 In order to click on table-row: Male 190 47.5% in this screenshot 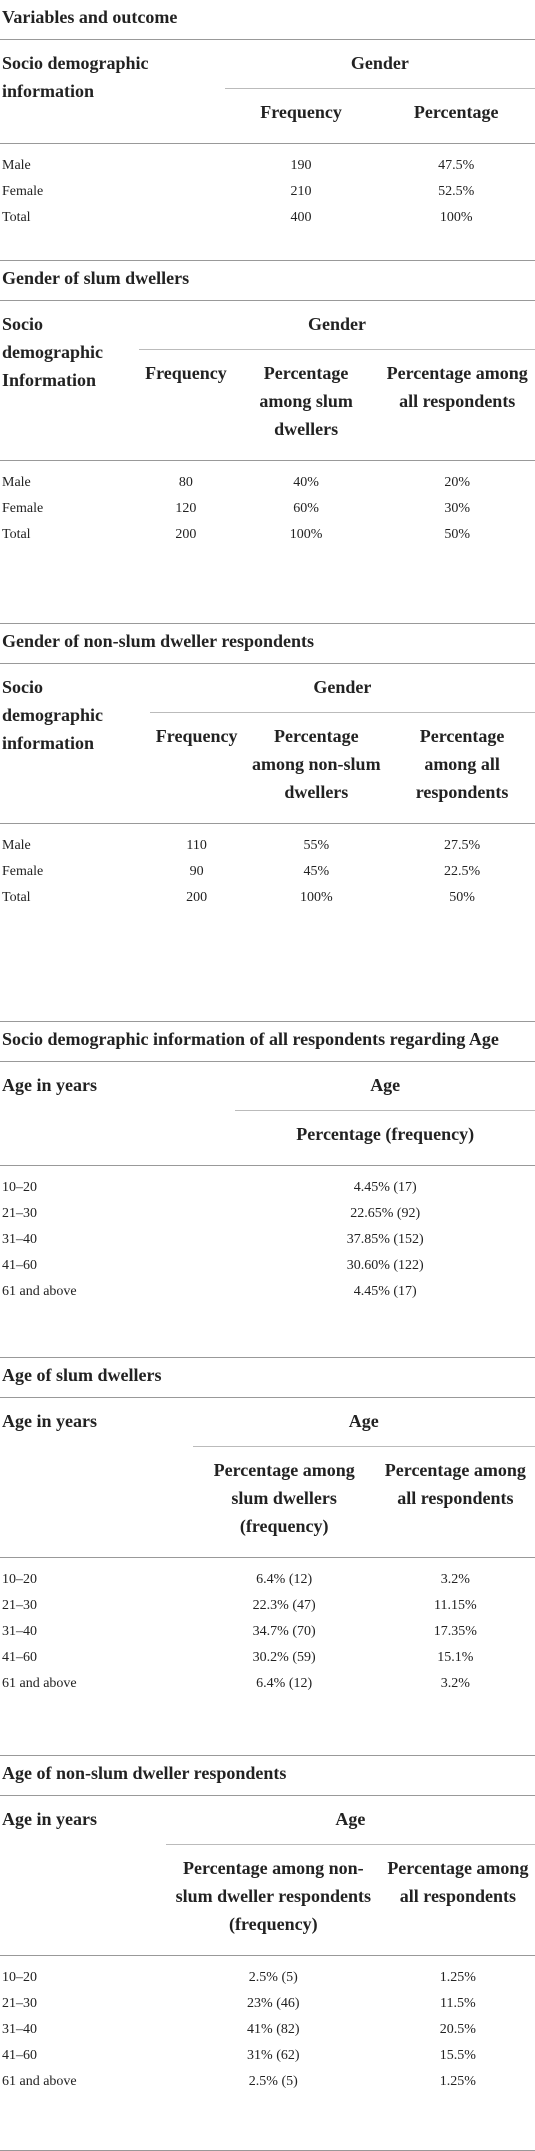, I will do `click(267, 162)`.